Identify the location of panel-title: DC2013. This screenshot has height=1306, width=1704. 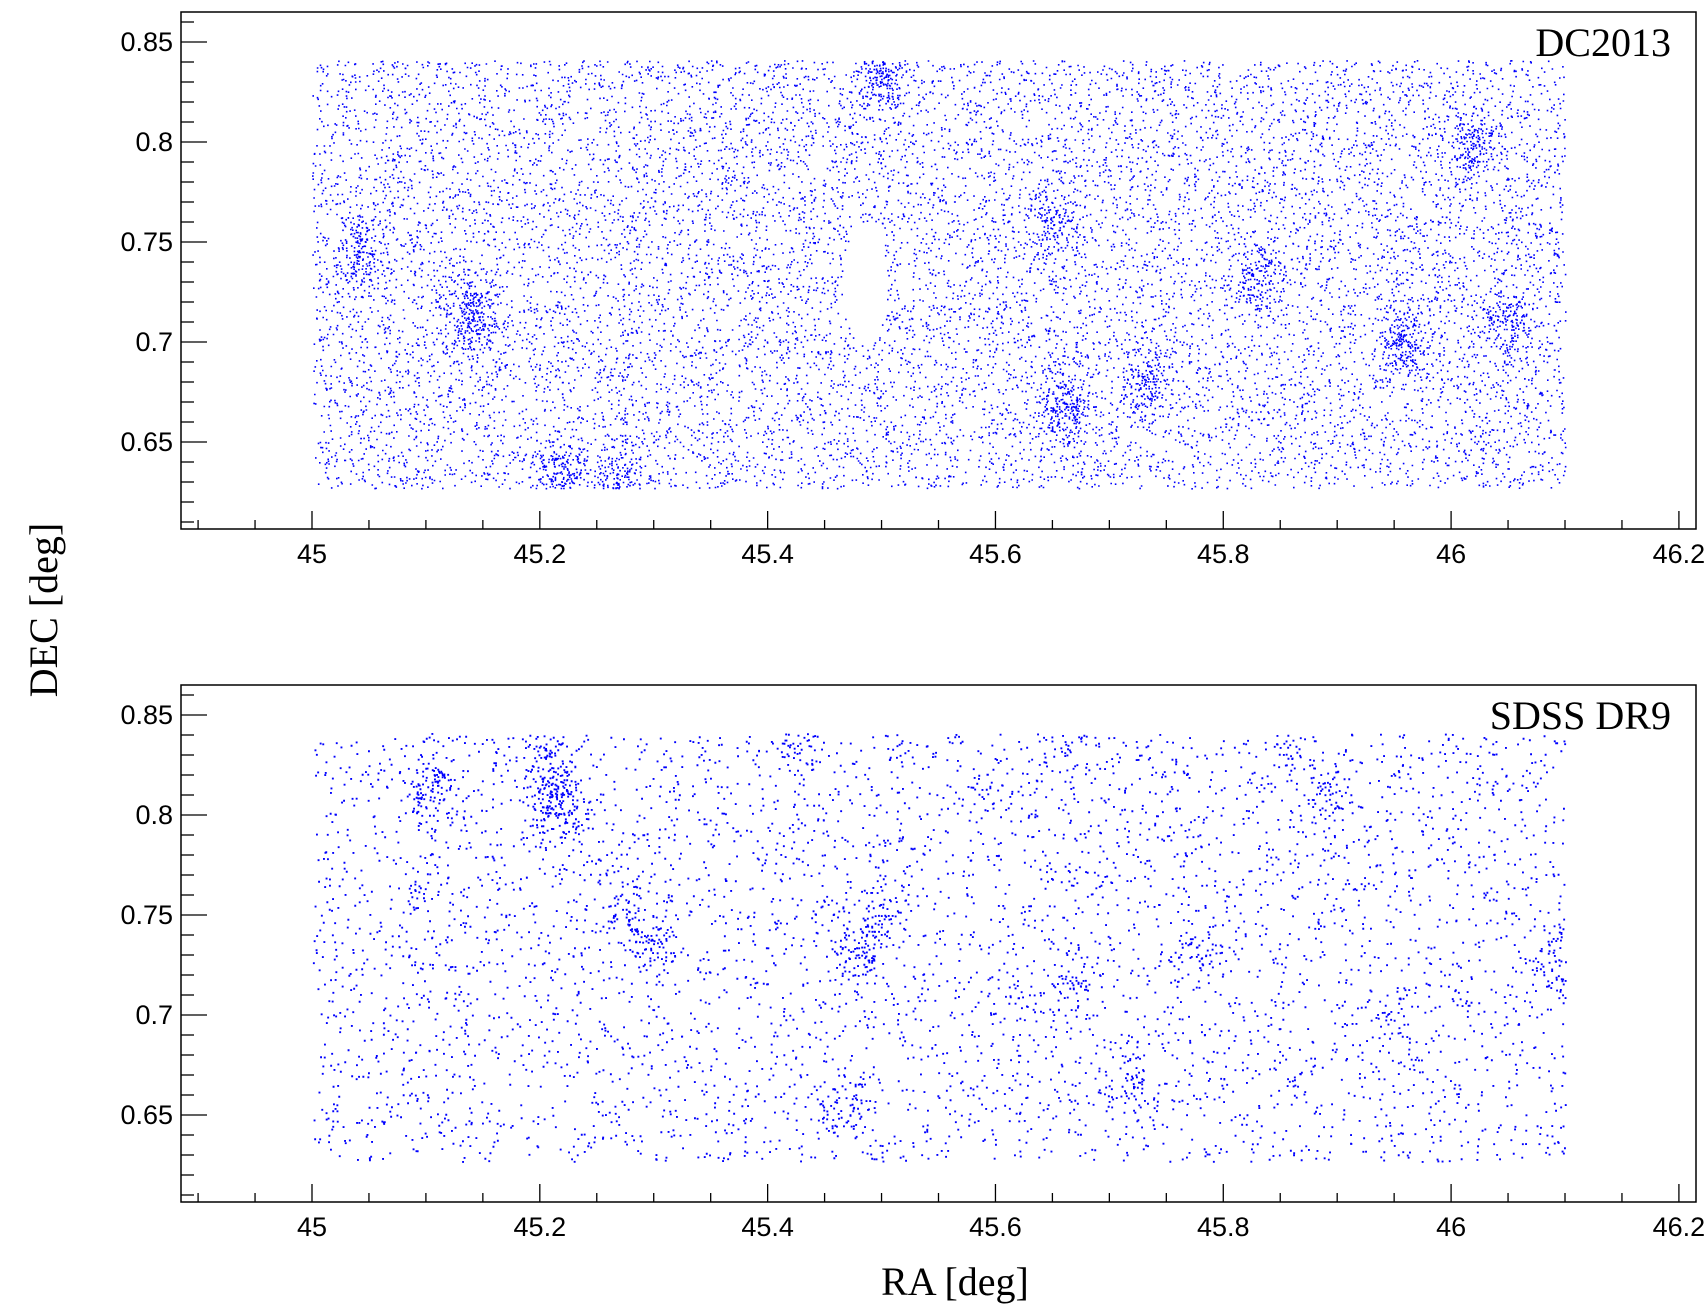
(1603, 42).